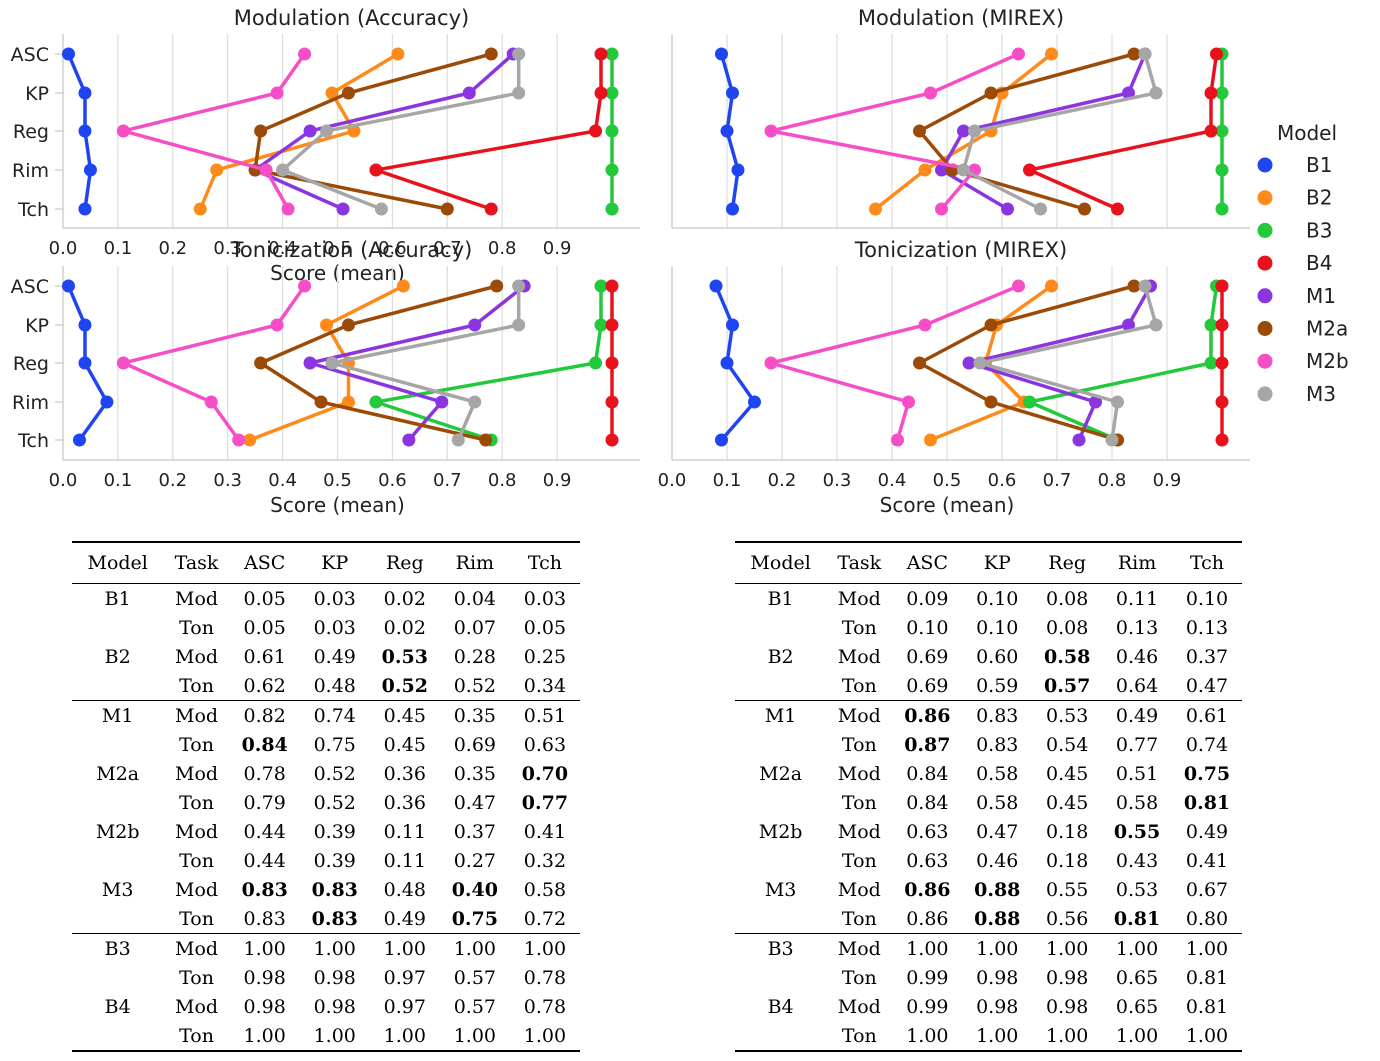 This screenshot has height=1061, width=1380. I want to click on table-row: Ton 0.63 0.46 0.18 0.43 0.41, so click(988, 860).